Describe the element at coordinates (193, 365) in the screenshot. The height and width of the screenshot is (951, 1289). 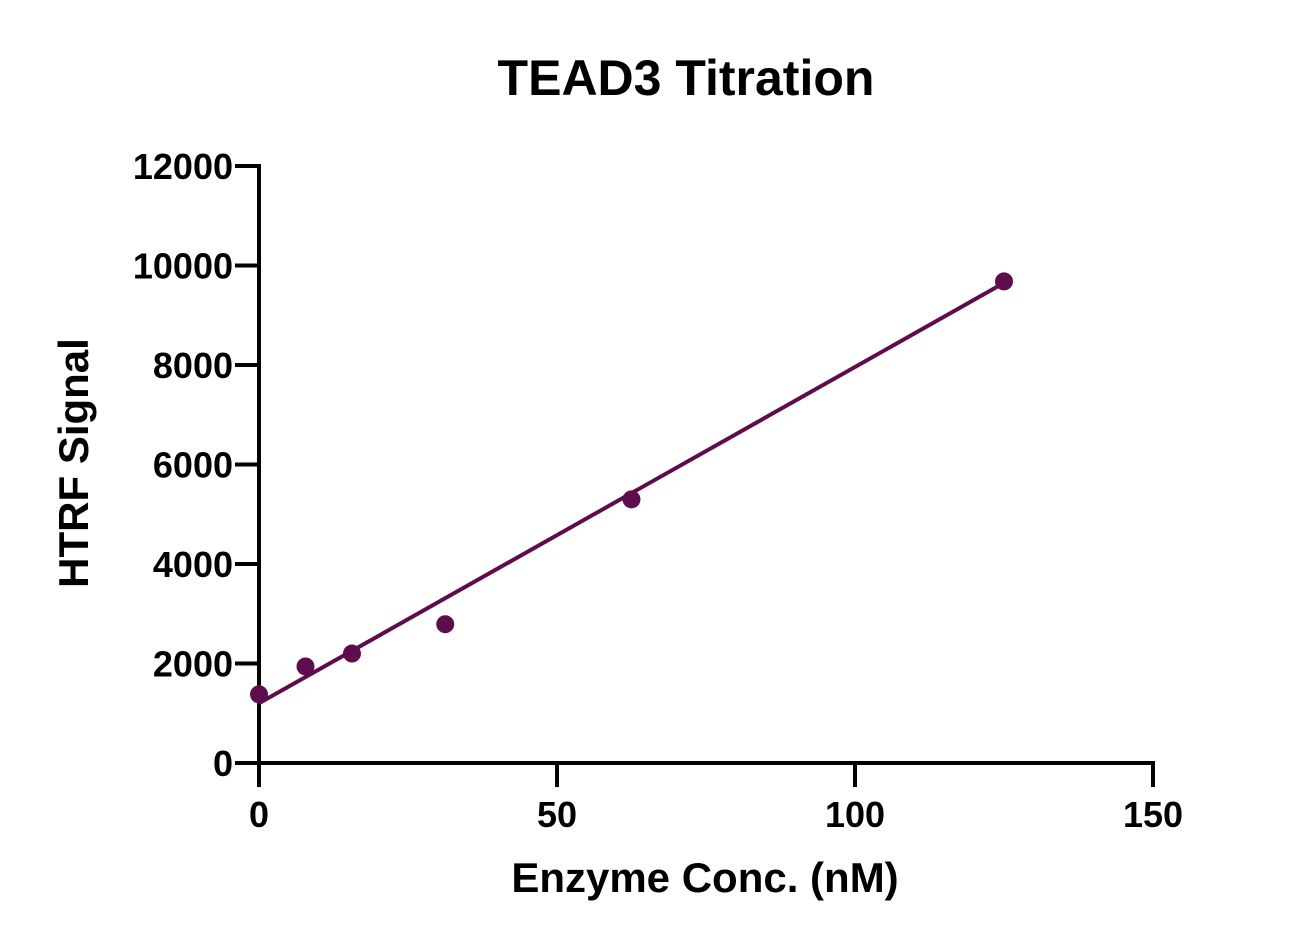
I see `y-tick-label: 8000` at that location.